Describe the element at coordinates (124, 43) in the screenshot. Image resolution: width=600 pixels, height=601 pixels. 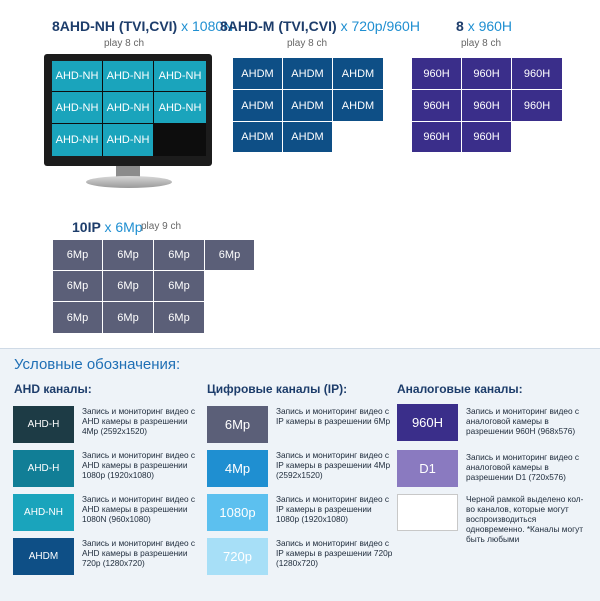
I see `group-ahdnh-sub: play 8 ch` at that location.